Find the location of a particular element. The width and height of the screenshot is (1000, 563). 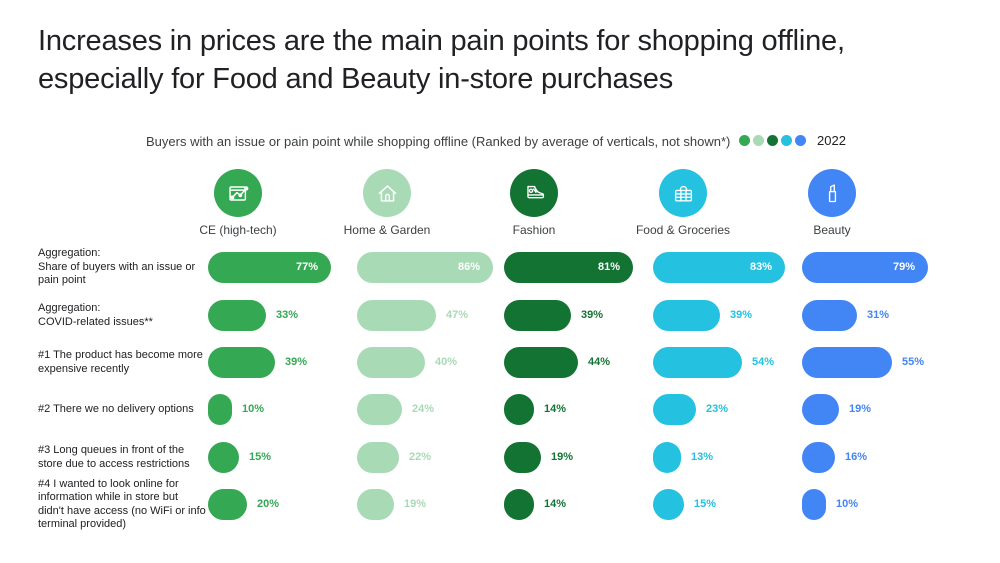

bar-value-label: 55% is located at coordinates (913, 362).